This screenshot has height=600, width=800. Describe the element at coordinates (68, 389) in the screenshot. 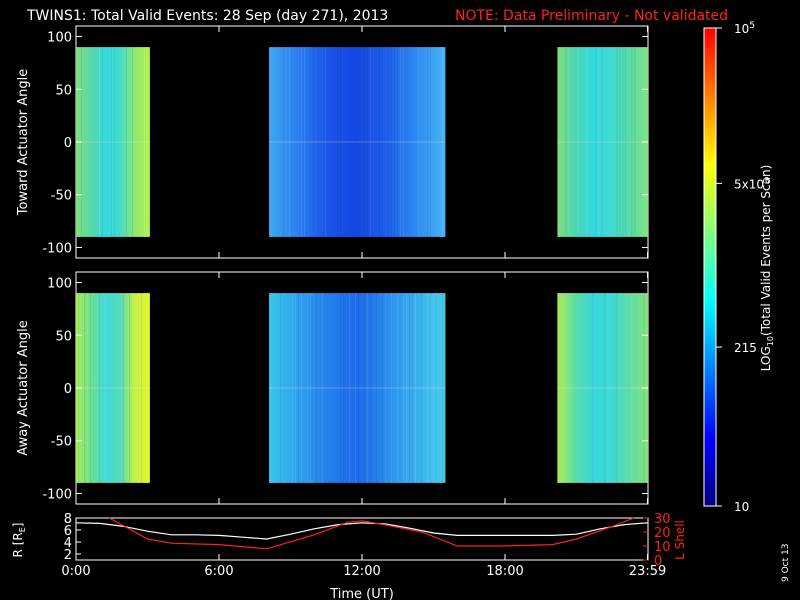

I see `away-ytick-label: 0` at that location.